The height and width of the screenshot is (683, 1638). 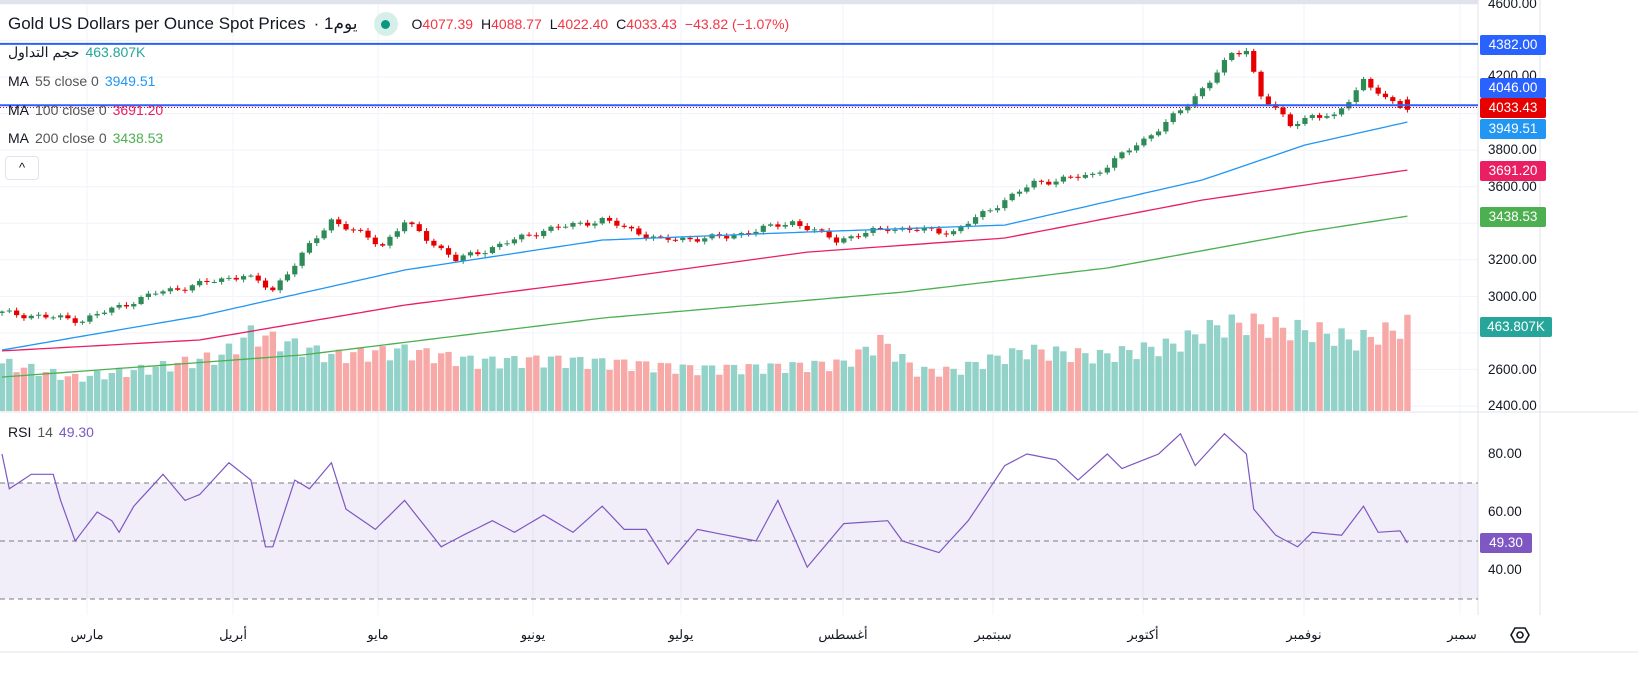 I want to click on interval-label: · 1يوم, so click(x=335, y=23).